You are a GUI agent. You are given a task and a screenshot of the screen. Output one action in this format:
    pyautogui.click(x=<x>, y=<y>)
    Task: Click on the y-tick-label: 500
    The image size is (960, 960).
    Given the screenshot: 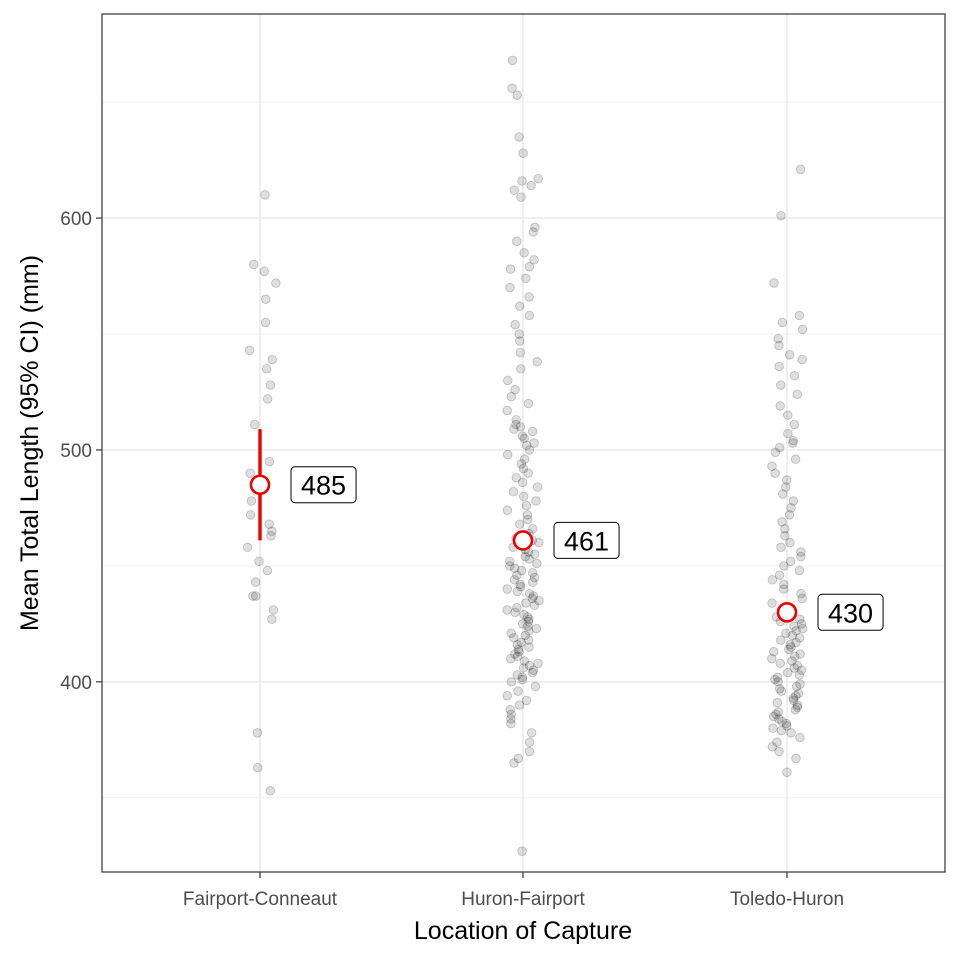 What is the action you would take?
    pyautogui.click(x=76, y=451)
    